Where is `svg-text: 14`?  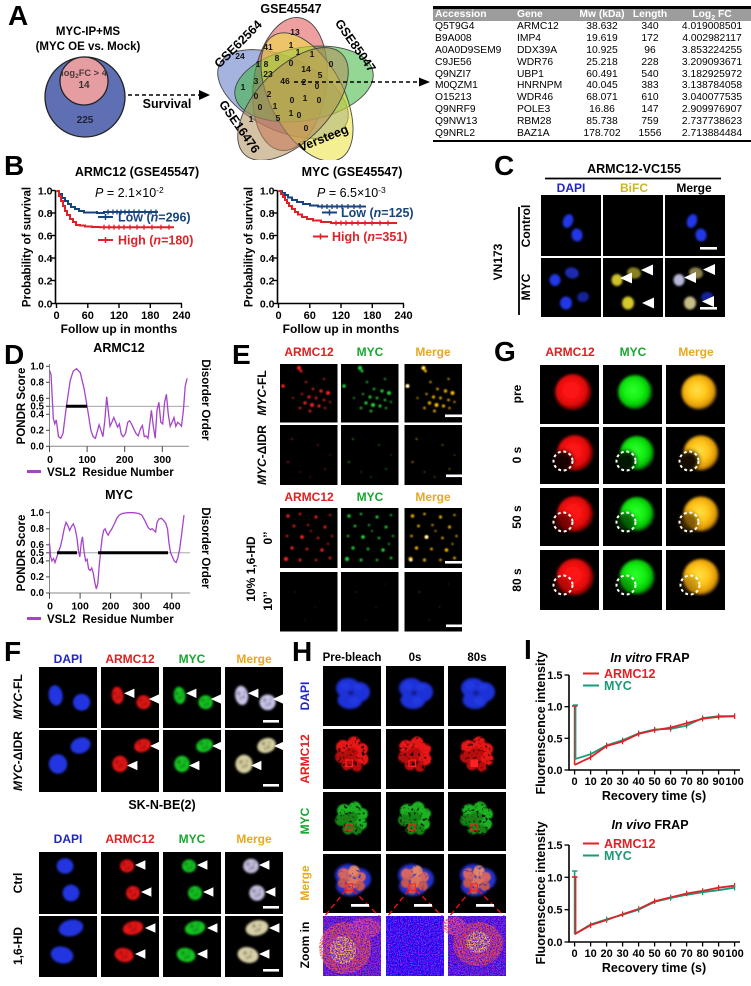
svg-text: 14 is located at coordinates (84, 85).